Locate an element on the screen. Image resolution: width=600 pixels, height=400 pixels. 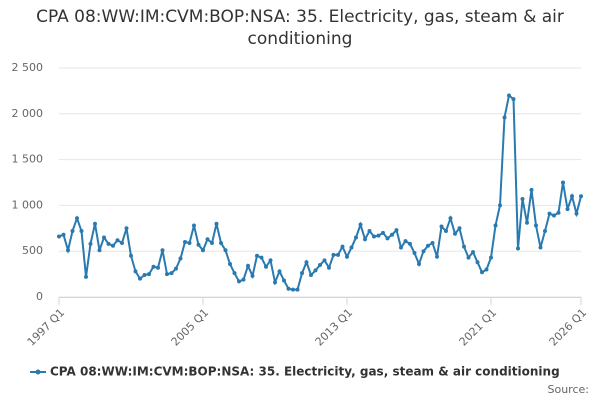
y-tick-label: 1 000 is located at coordinates (28, 204).